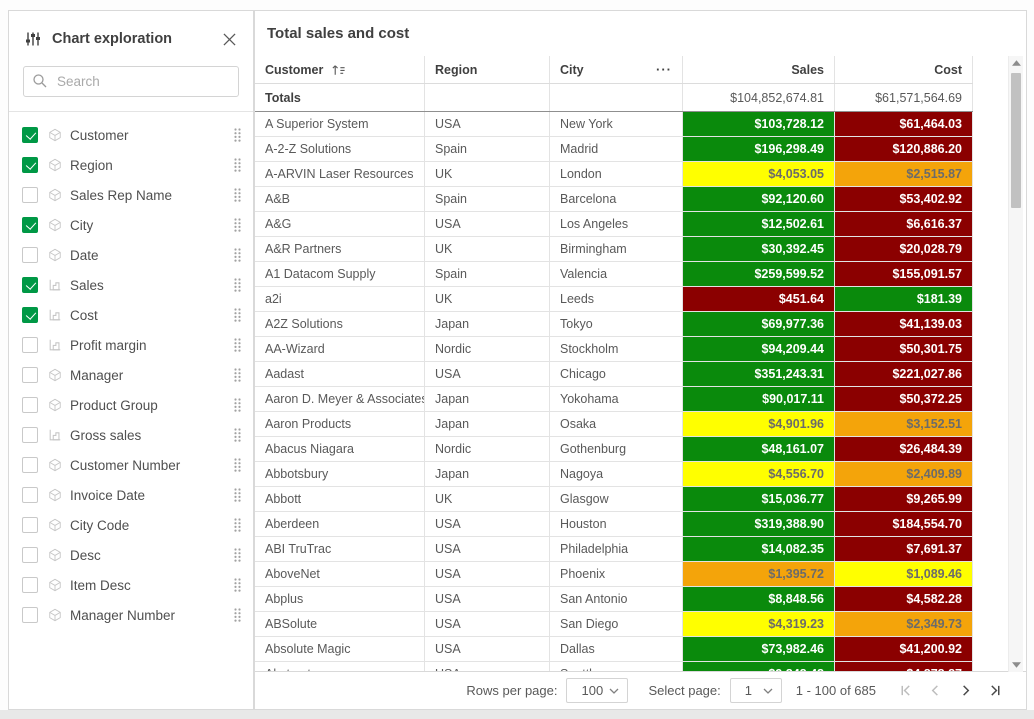 The height and width of the screenshot is (719, 1034). Describe the element at coordinates (616, 274) in the screenshot. I see `cell-city: Valencia` at that location.